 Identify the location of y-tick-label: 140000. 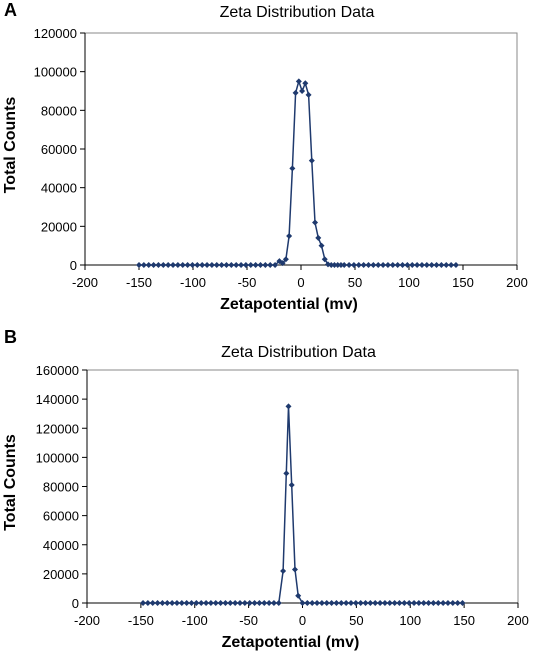
(57, 399).